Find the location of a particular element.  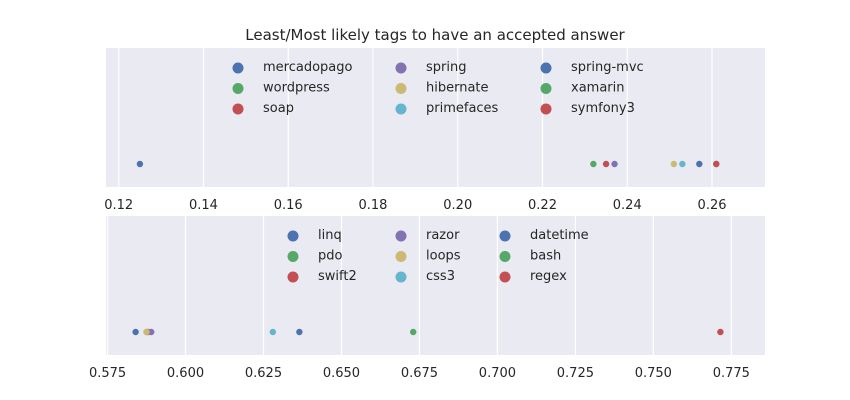

x-tick-label: 0.22 is located at coordinates (542, 205).